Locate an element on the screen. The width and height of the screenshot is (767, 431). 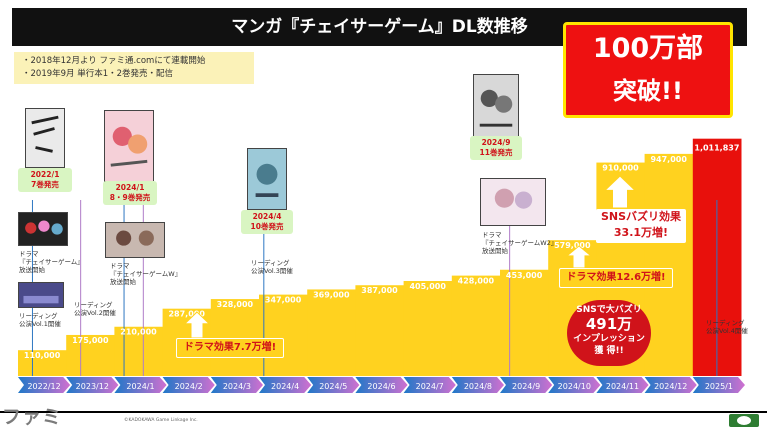
event-reading-4-line1: リーディング is located at coordinates (725, 323).